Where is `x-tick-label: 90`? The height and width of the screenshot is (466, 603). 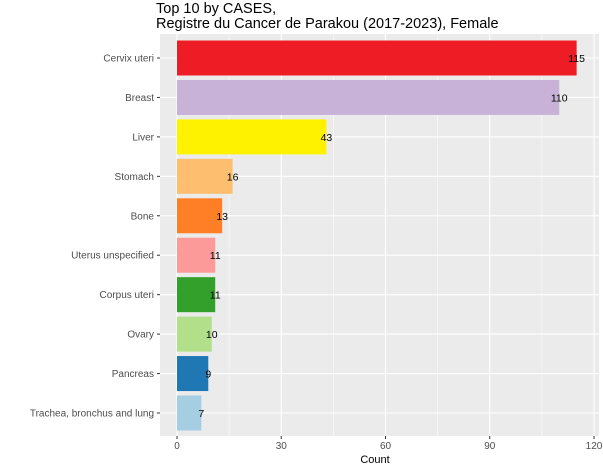
x-tick-label: 90 is located at coordinates (490, 446).